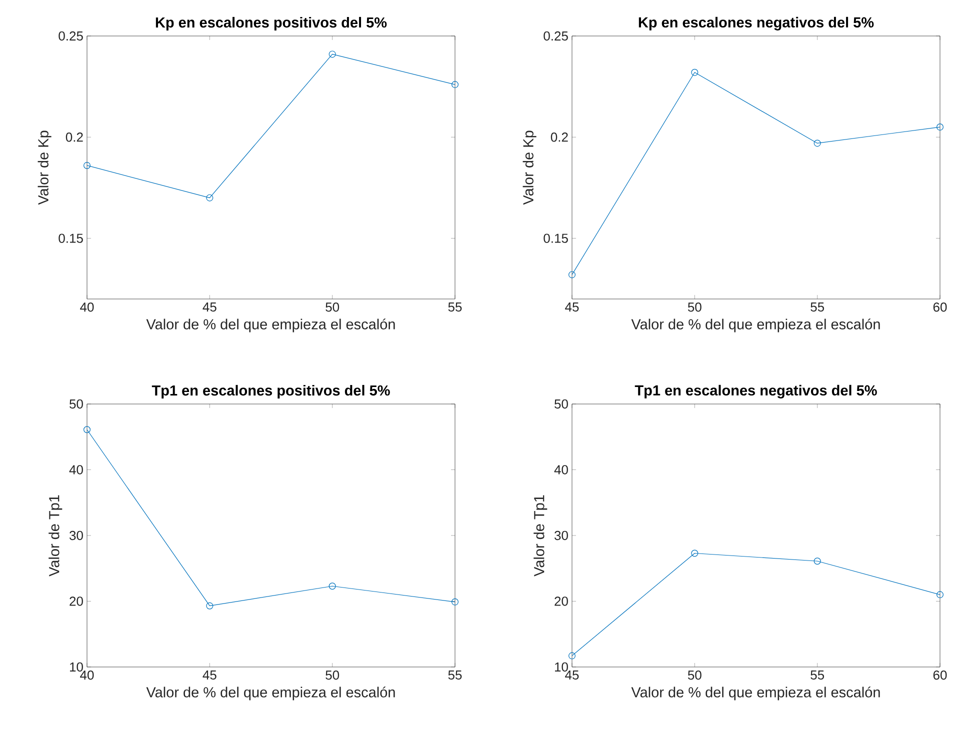  What do you see at coordinates (756, 23) in the screenshot?
I see `chart-title: Kp en escalones negativos del 5%` at bounding box center [756, 23].